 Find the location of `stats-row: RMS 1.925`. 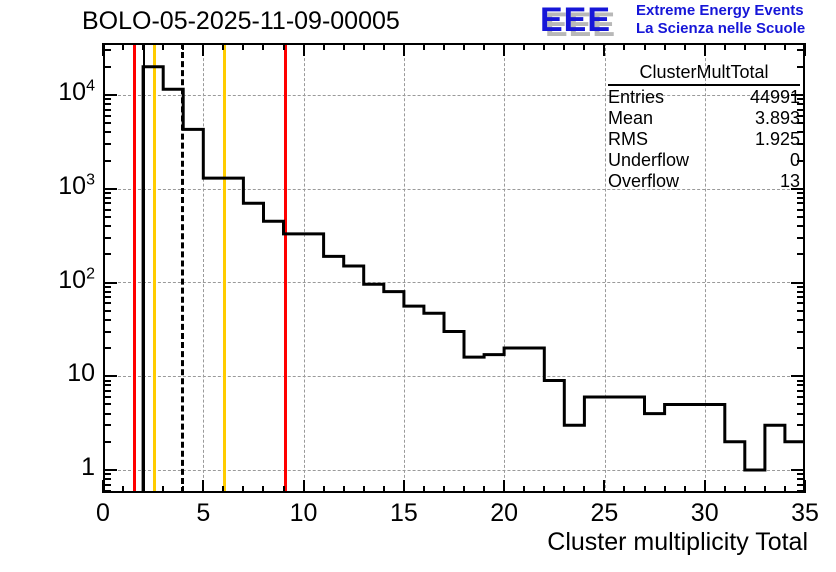

stats-row: RMS 1.925 is located at coordinates (704, 139).